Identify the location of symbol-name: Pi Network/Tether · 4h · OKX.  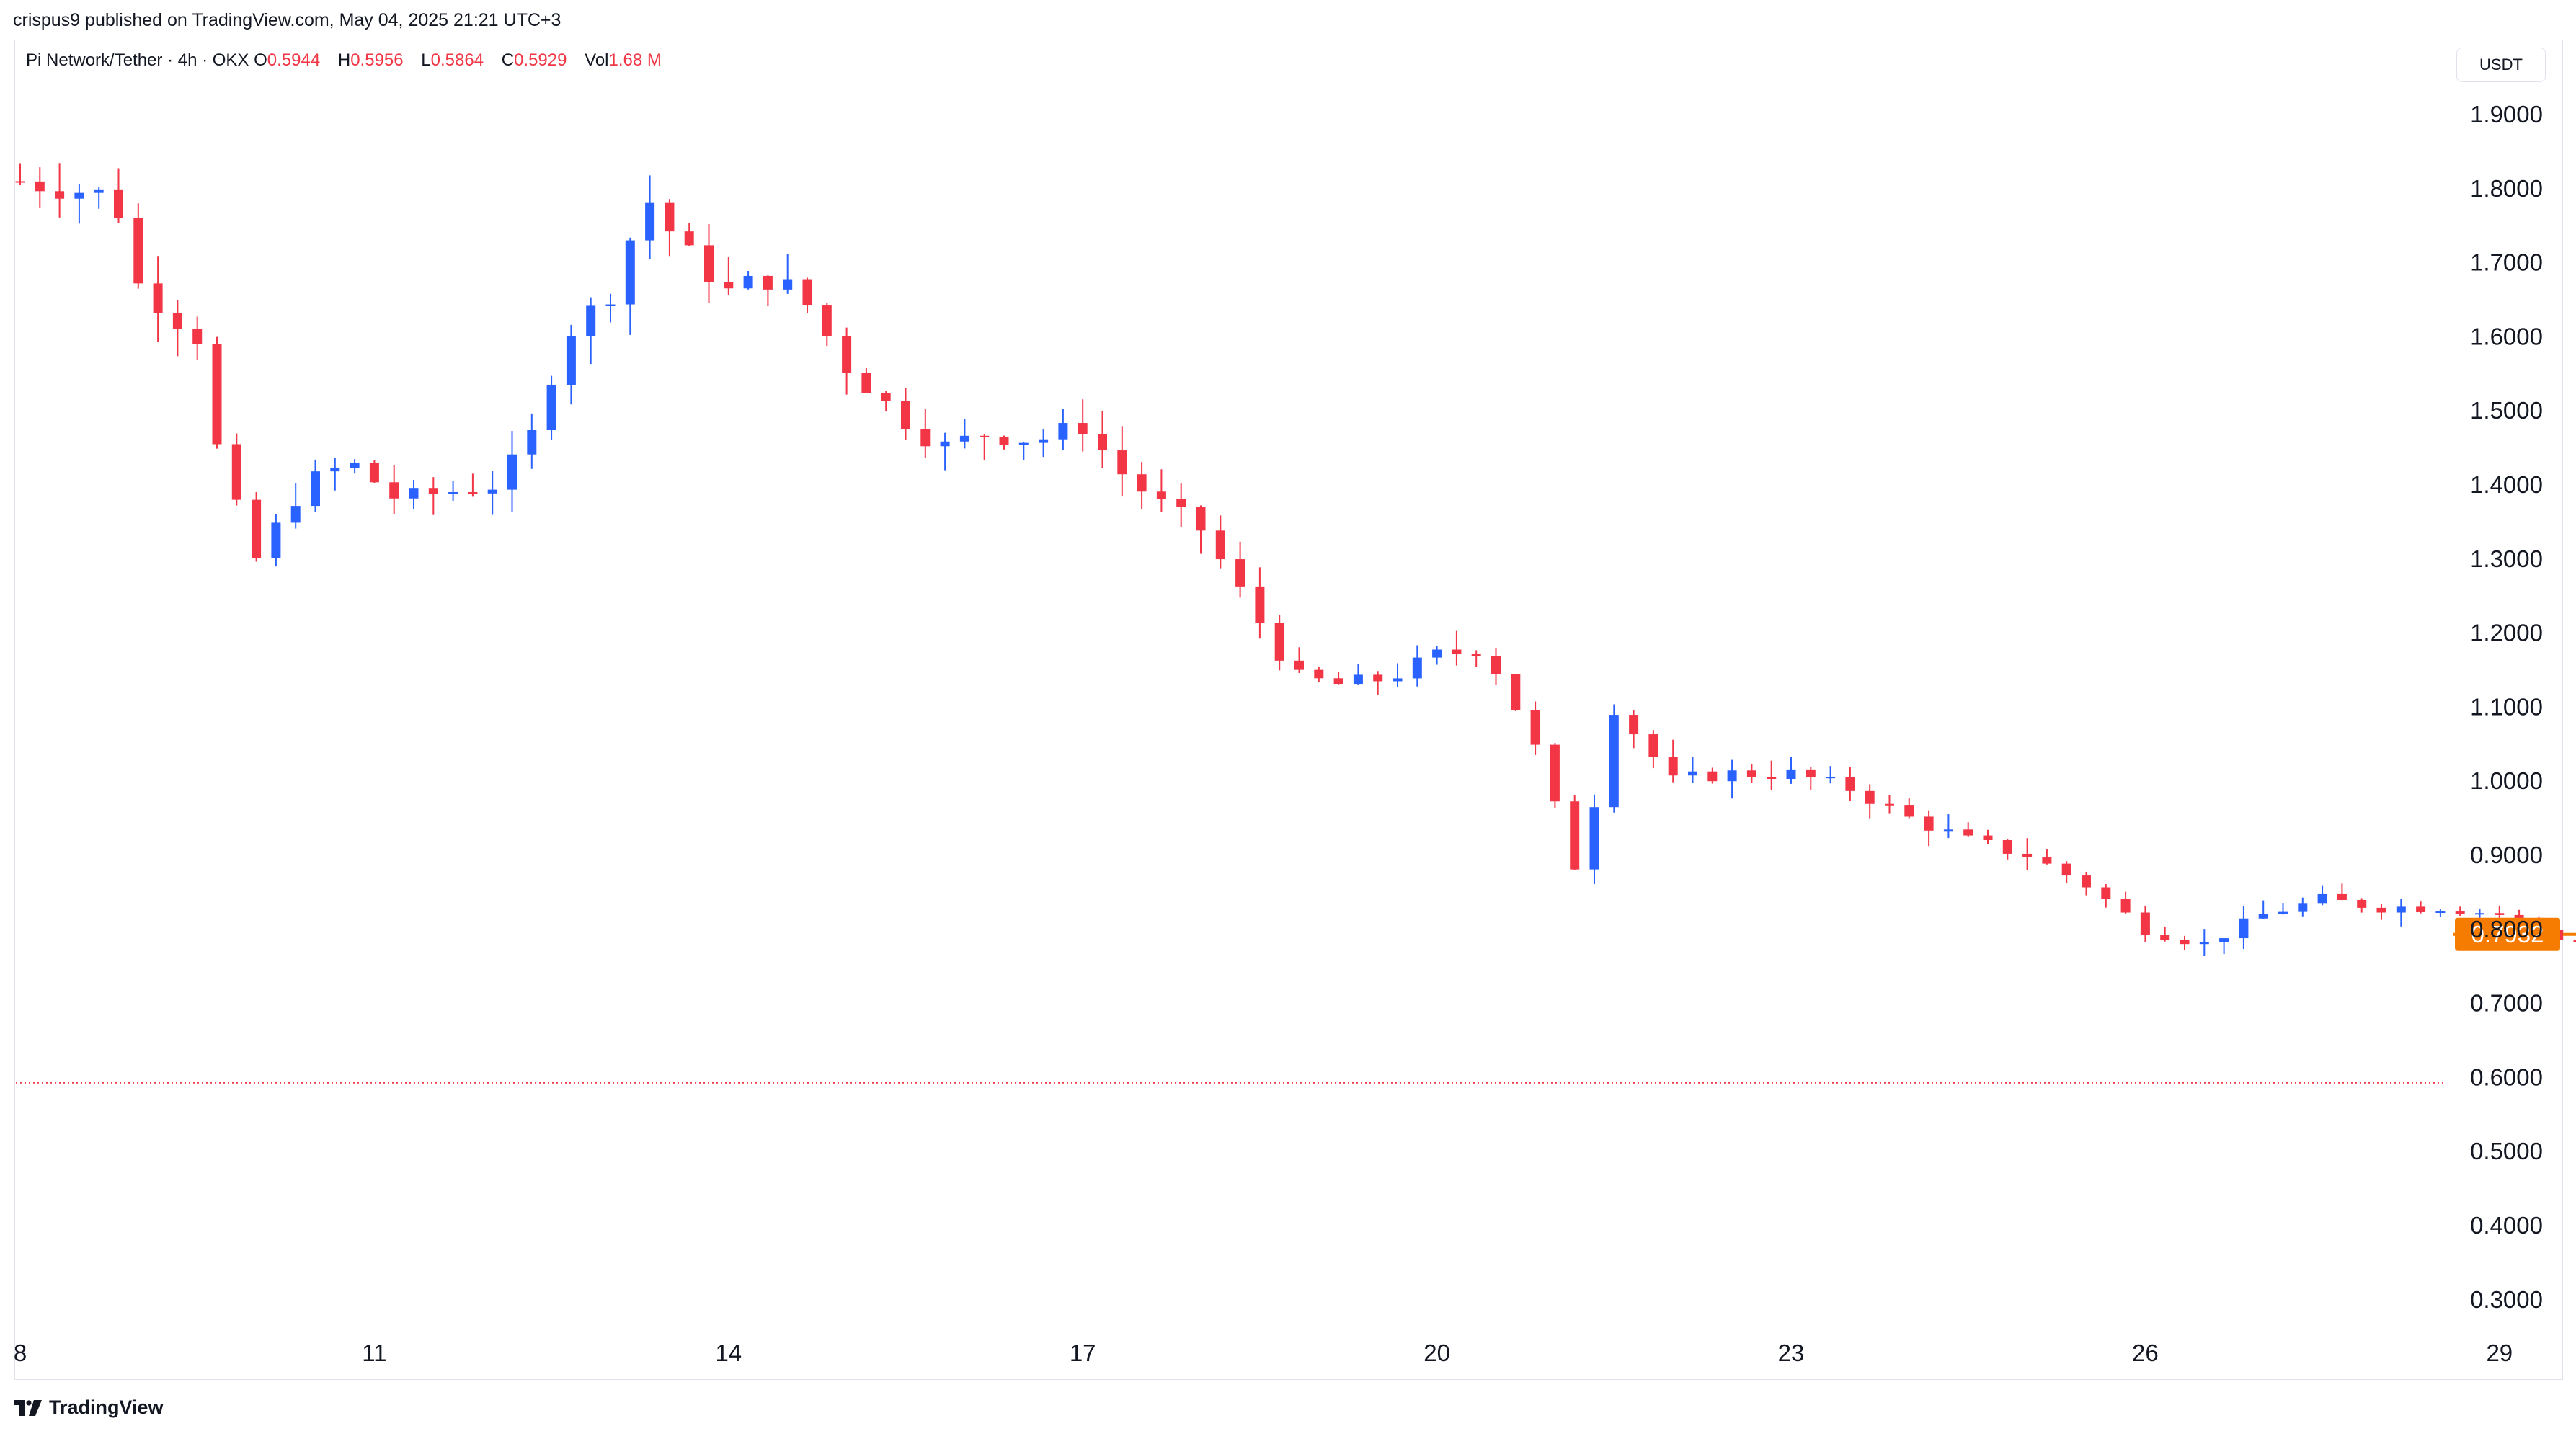
(137, 60).